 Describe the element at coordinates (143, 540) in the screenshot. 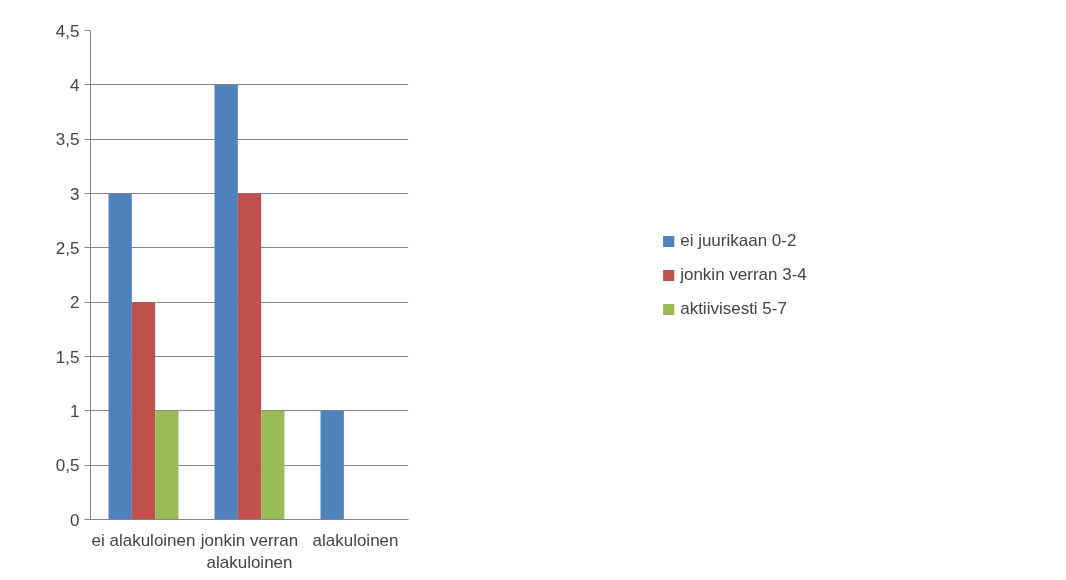

I see `x-tick-label: ei alakuloinen` at that location.